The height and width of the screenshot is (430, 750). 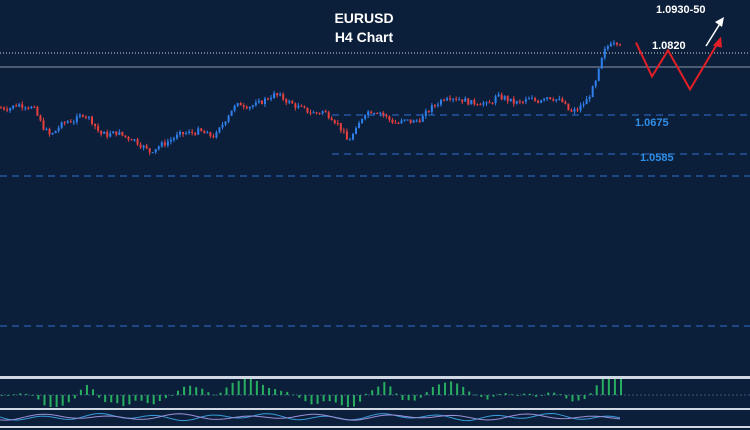 I want to click on chart-title: EURUSD, so click(x=363, y=18).